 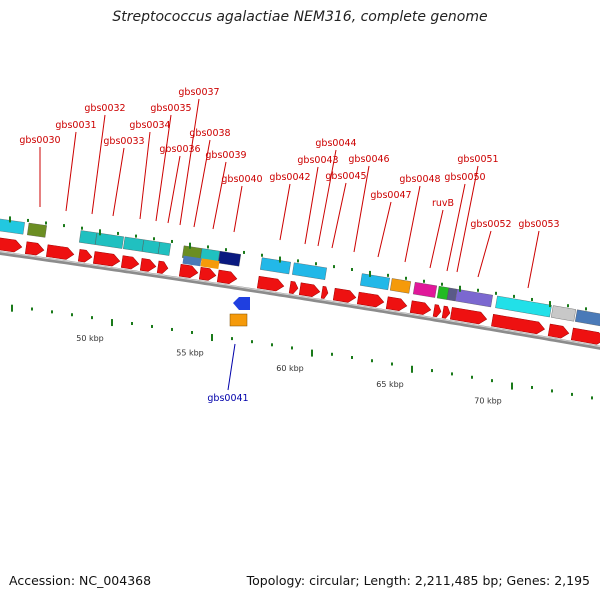 What do you see at coordinates (241, 179) in the screenshot?
I see `gene-label-gbs0040: gbs0040` at bounding box center [241, 179].